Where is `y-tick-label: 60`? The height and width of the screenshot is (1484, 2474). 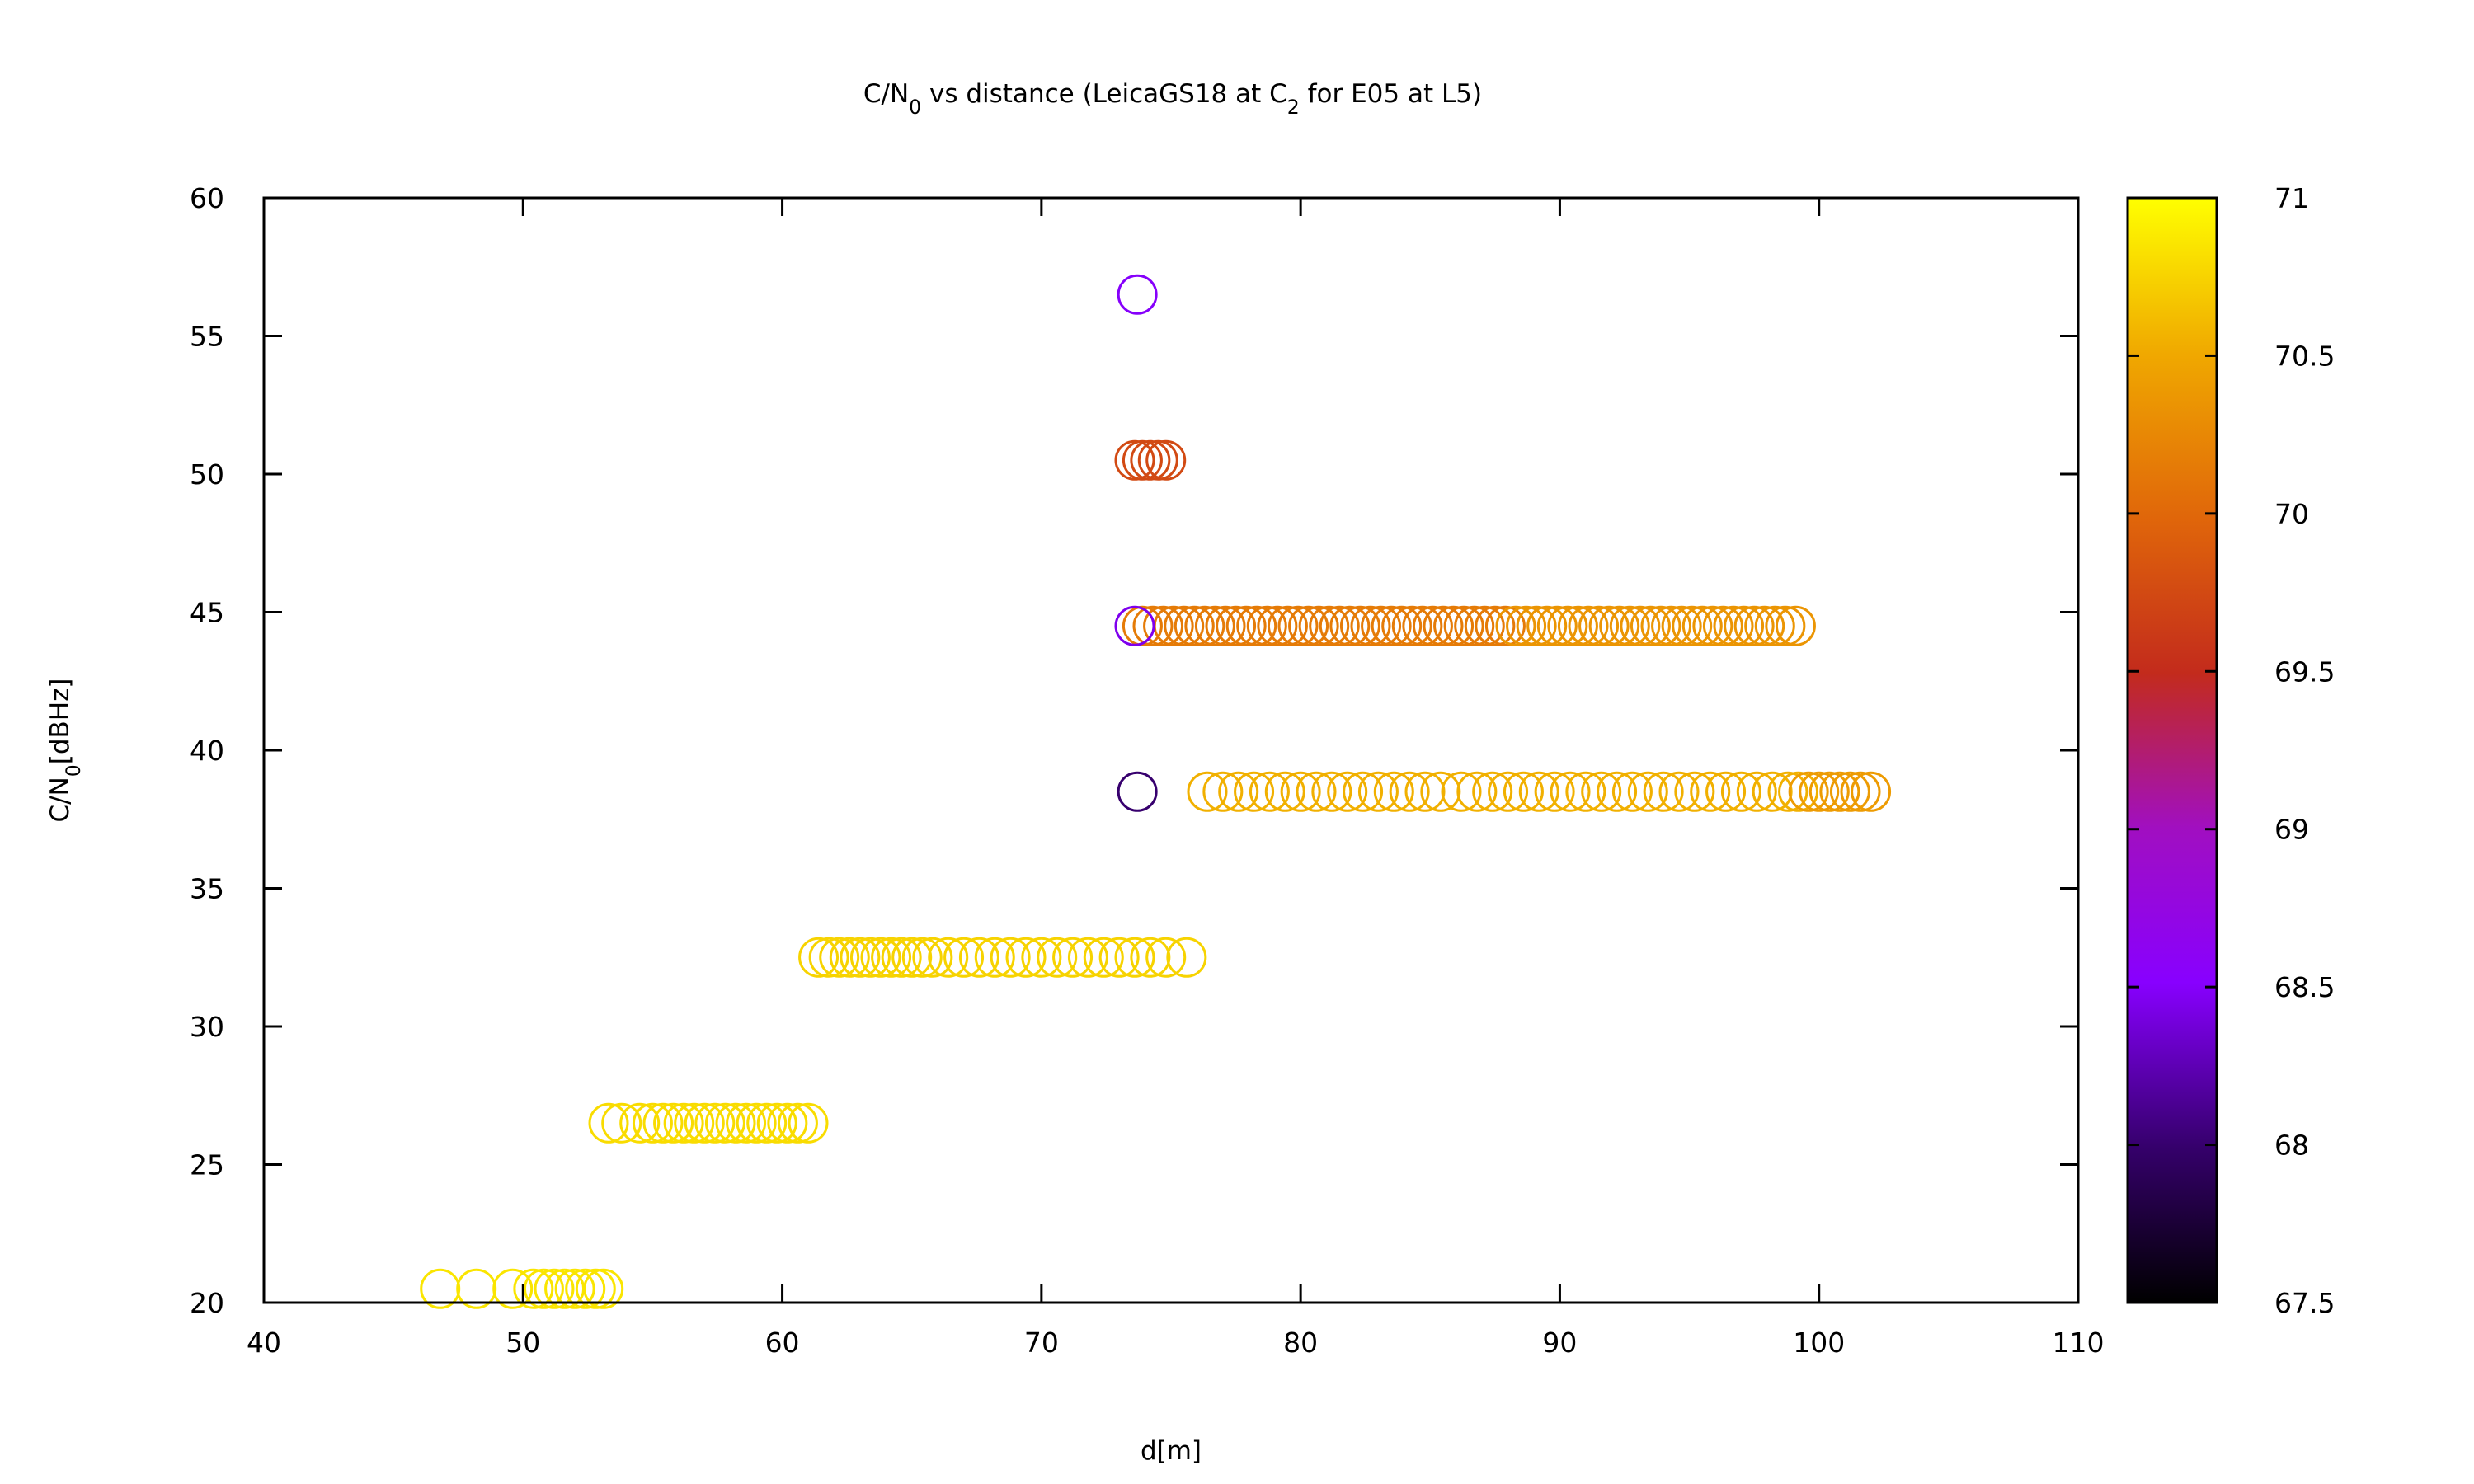
y-tick-label: 60 is located at coordinates (207, 198).